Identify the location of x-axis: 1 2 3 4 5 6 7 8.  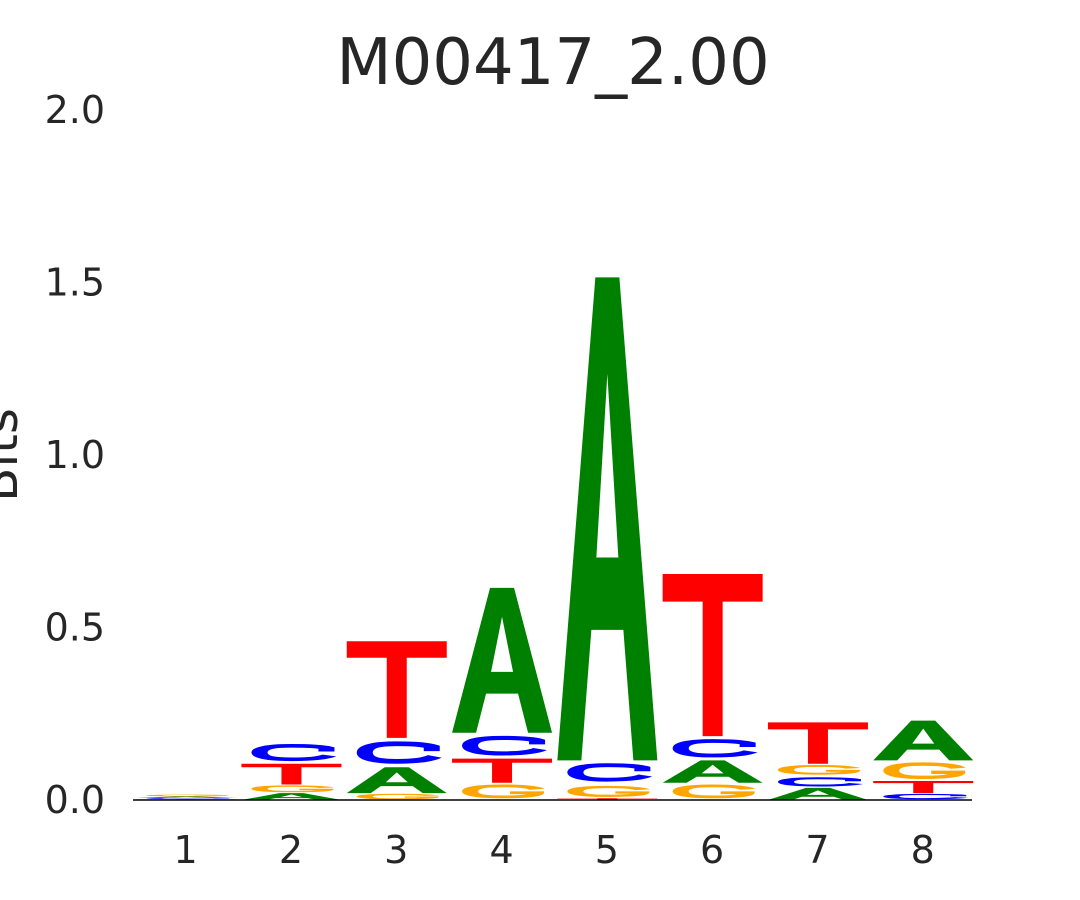
(554, 850).